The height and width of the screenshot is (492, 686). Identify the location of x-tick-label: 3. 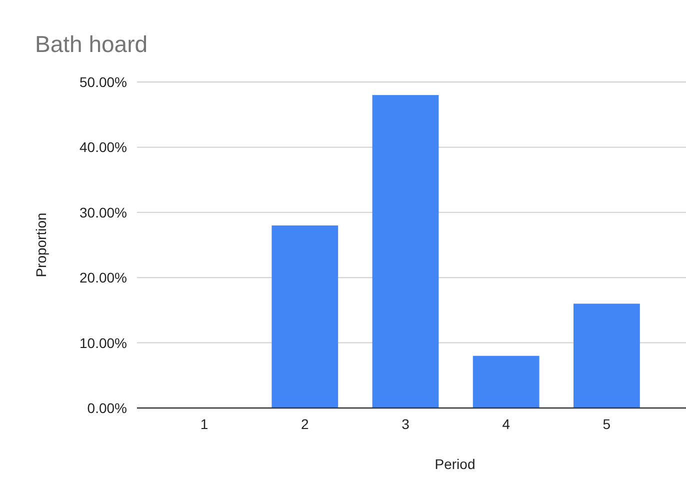
(406, 424).